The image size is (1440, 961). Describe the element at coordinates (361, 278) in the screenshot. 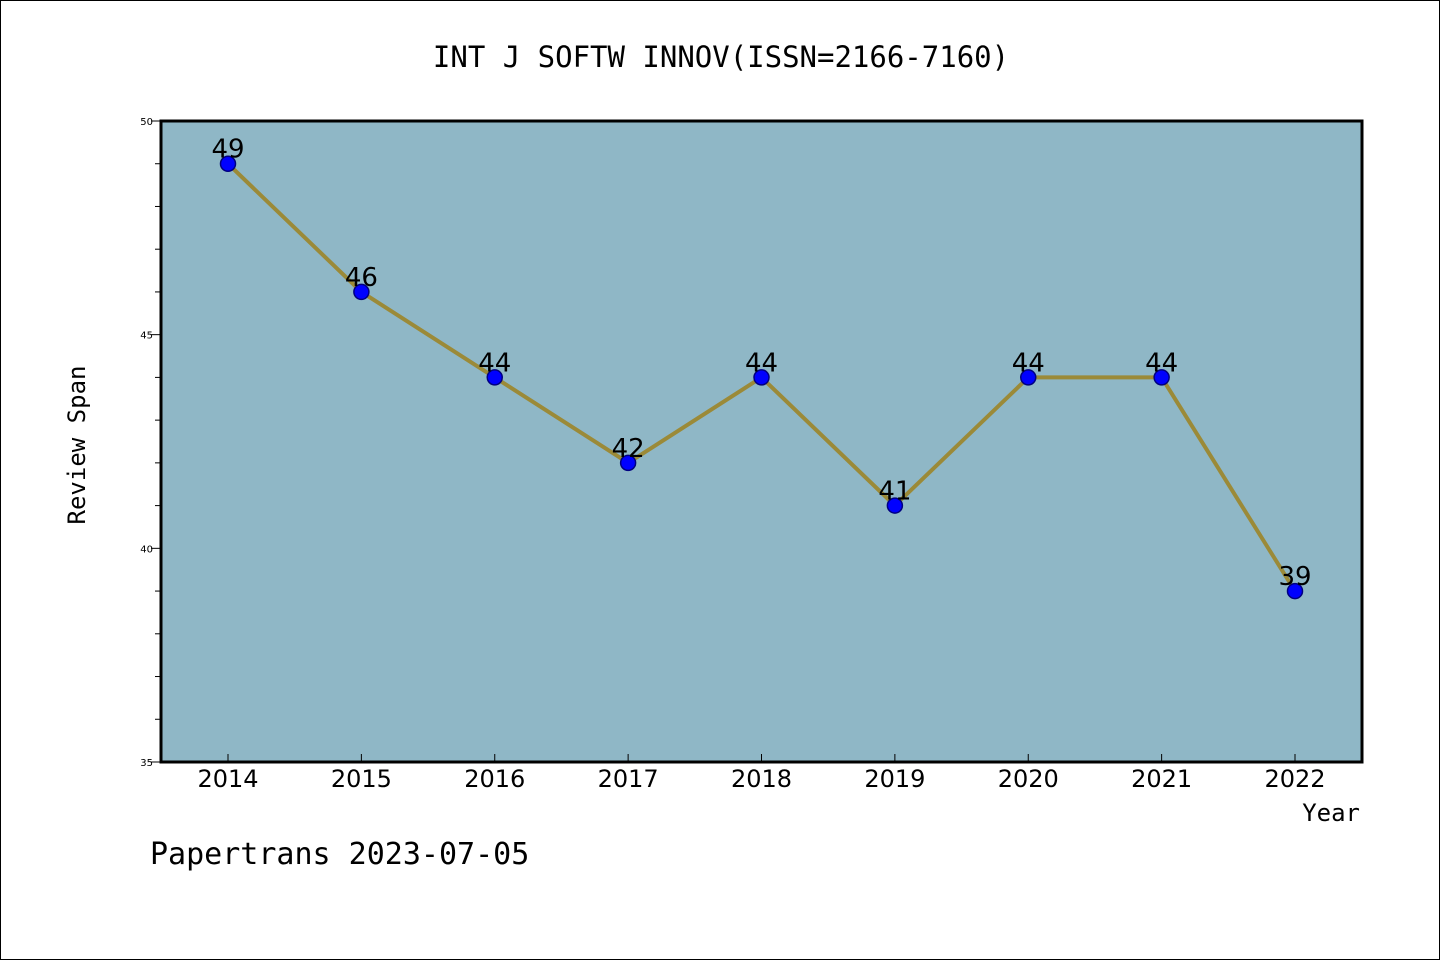

I see `data-label: 46` at that location.